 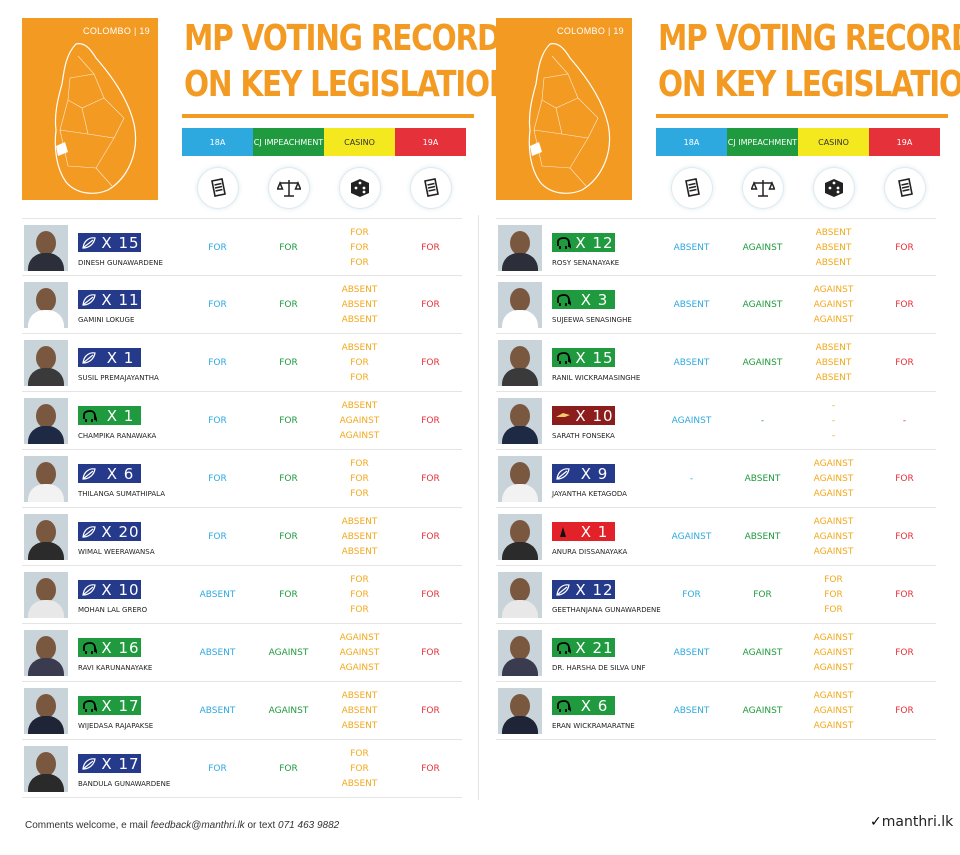 What do you see at coordinates (798, 142) in the screenshot?
I see `category-bar: 18A CJ IMPEACHMENT CASINO 19A` at bounding box center [798, 142].